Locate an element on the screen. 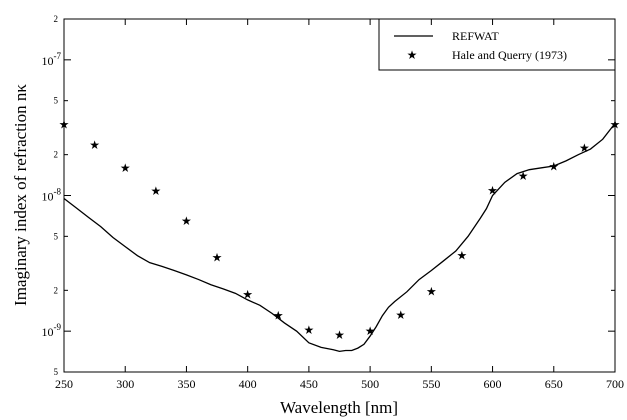  x-tick-label: 350 is located at coordinates (186, 384).